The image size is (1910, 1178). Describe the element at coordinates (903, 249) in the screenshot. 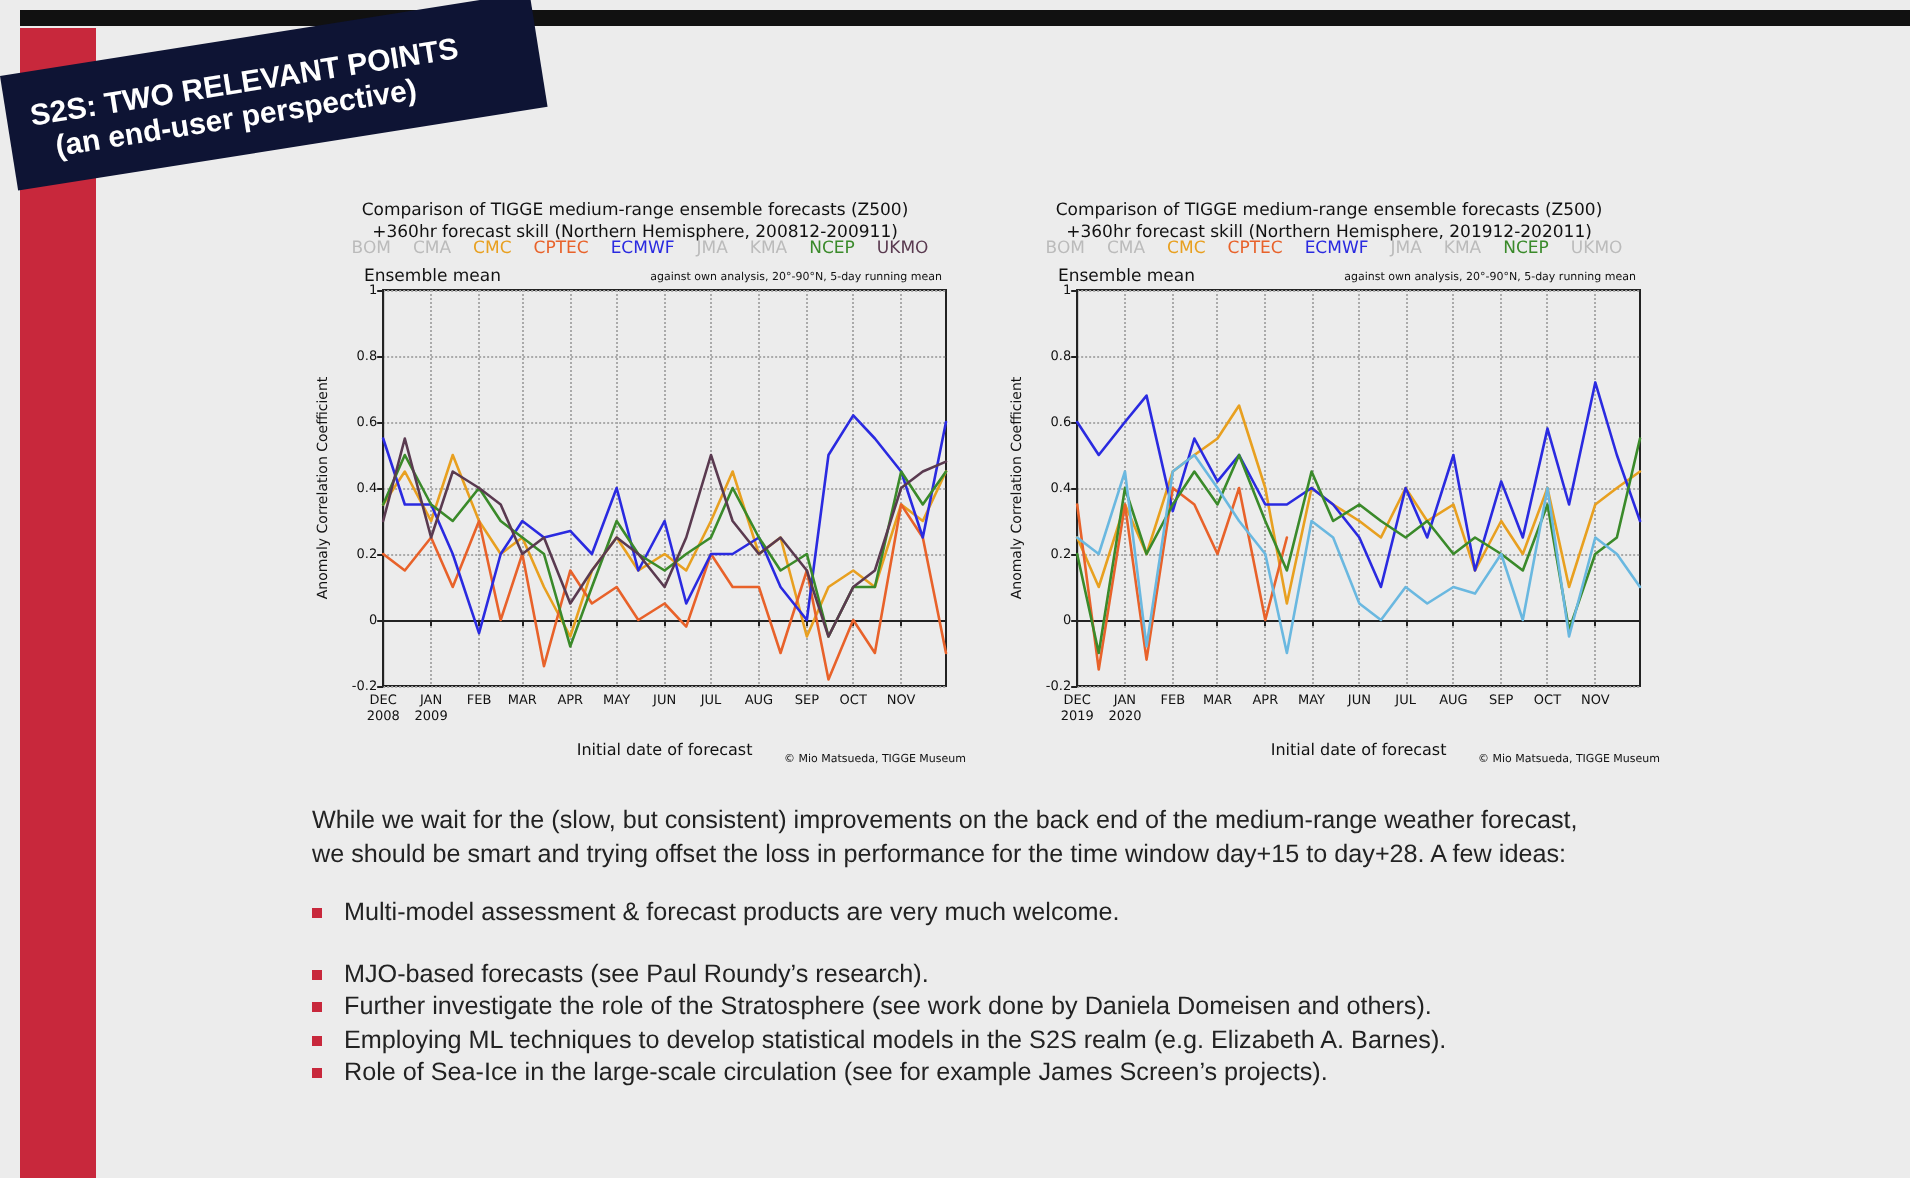

I see `text: UKMO` at that location.